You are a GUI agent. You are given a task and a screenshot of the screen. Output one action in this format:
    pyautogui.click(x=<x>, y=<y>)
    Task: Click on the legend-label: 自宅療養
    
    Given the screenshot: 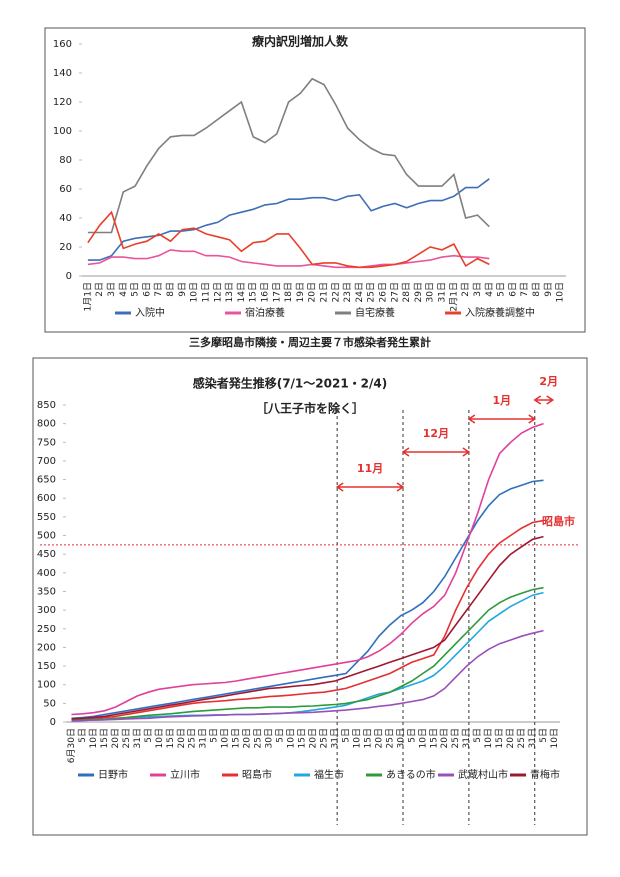 What is the action you would take?
    pyautogui.click(x=375, y=312)
    